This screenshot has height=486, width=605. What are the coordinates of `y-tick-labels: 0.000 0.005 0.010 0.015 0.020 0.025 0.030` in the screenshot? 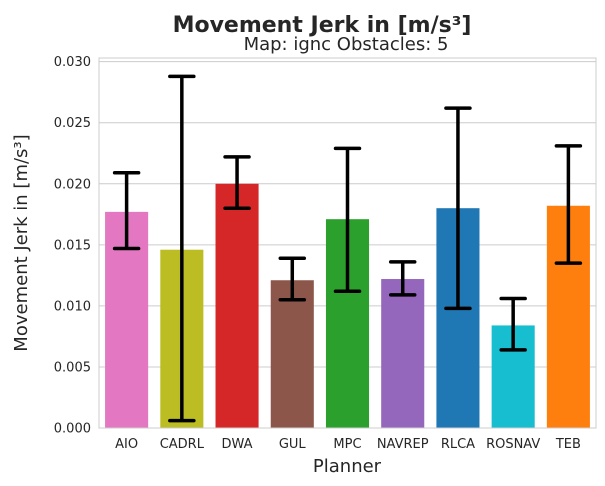 It's located at (72, 245).